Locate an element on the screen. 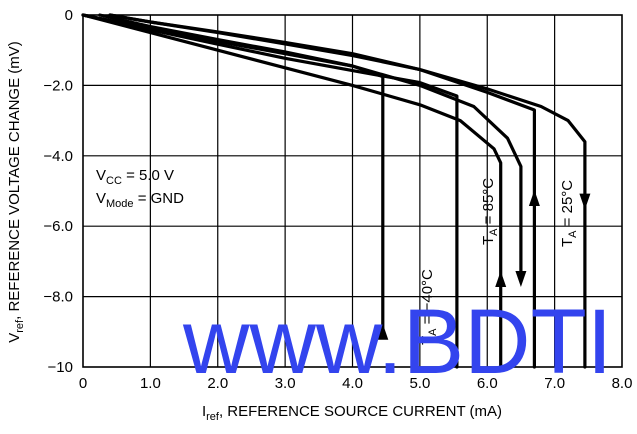  condition-vcc: VCC = 5.0 V is located at coordinates (135, 177).